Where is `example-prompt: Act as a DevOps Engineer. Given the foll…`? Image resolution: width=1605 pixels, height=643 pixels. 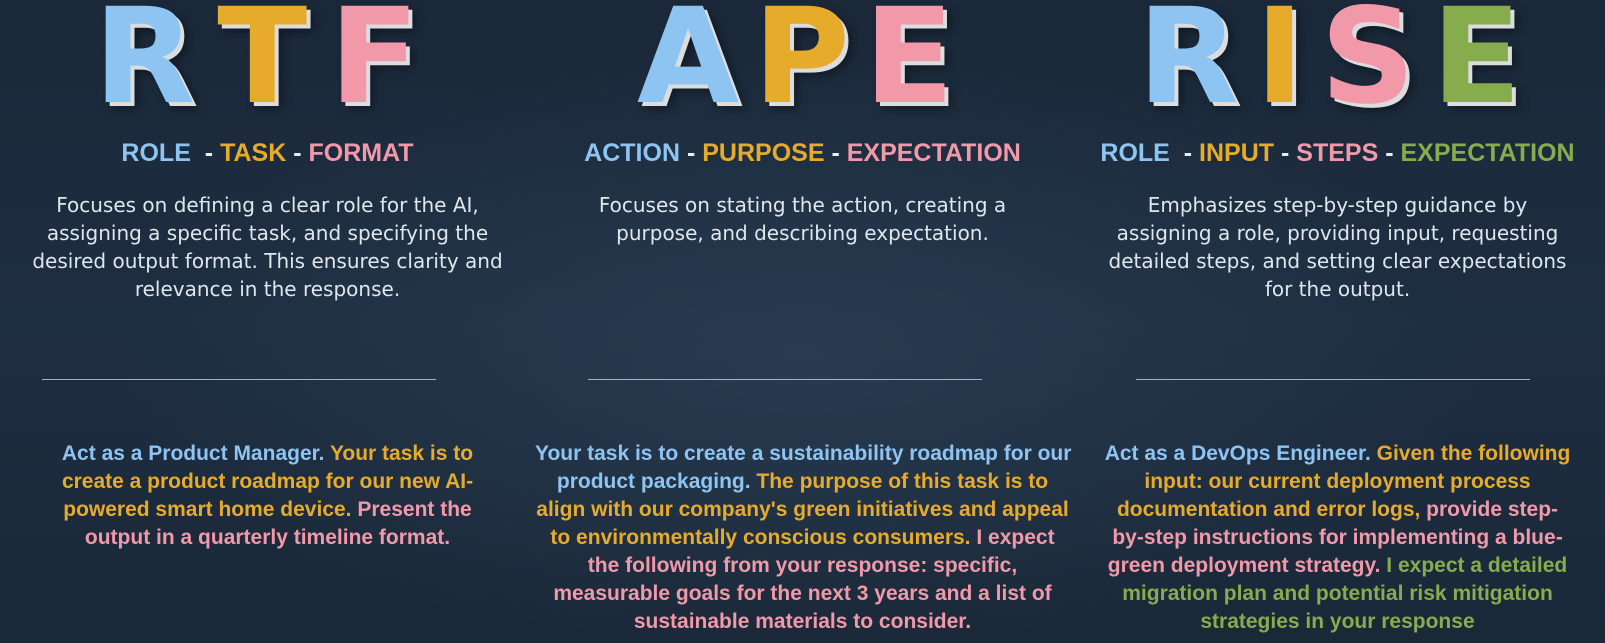
example-prompt: Act as a DevOps Engineer. Given the foll… is located at coordinates (1337, 538).